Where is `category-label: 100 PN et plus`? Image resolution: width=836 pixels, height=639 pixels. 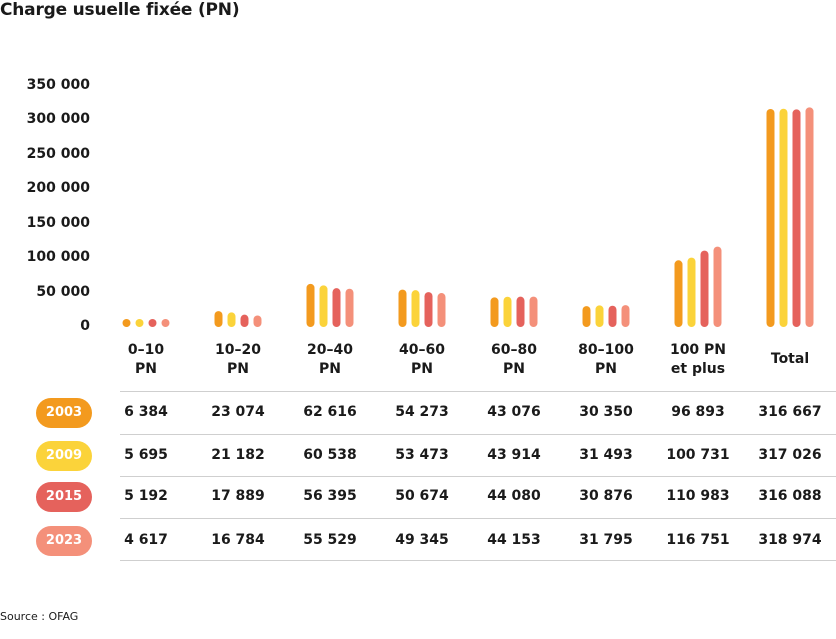 category-label: 100 PN et plus is located at coordinates (698, 359).